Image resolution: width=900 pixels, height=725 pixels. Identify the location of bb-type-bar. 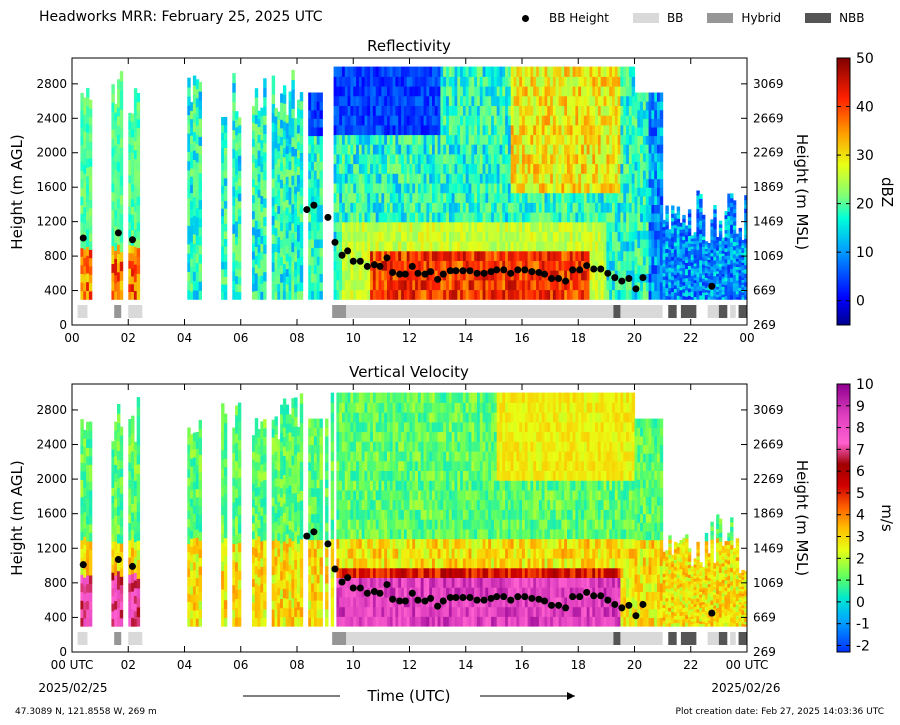
(135, 311).